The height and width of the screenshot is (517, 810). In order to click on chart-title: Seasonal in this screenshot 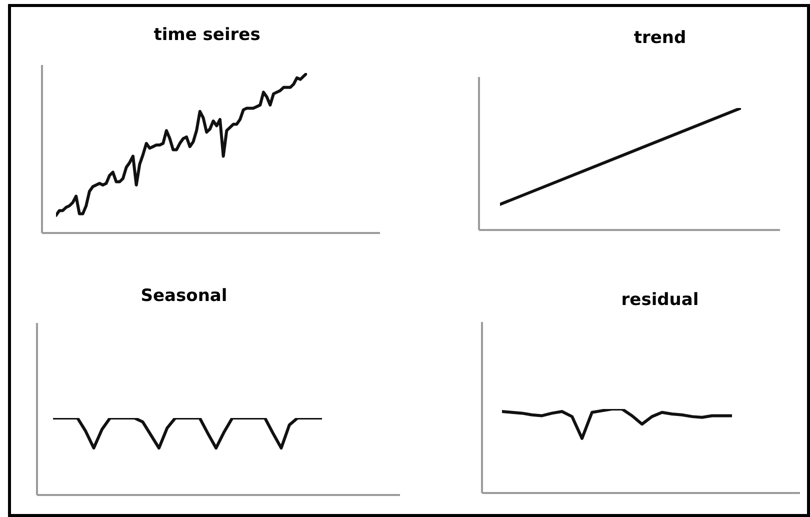, I will do `click(184, 296)`.